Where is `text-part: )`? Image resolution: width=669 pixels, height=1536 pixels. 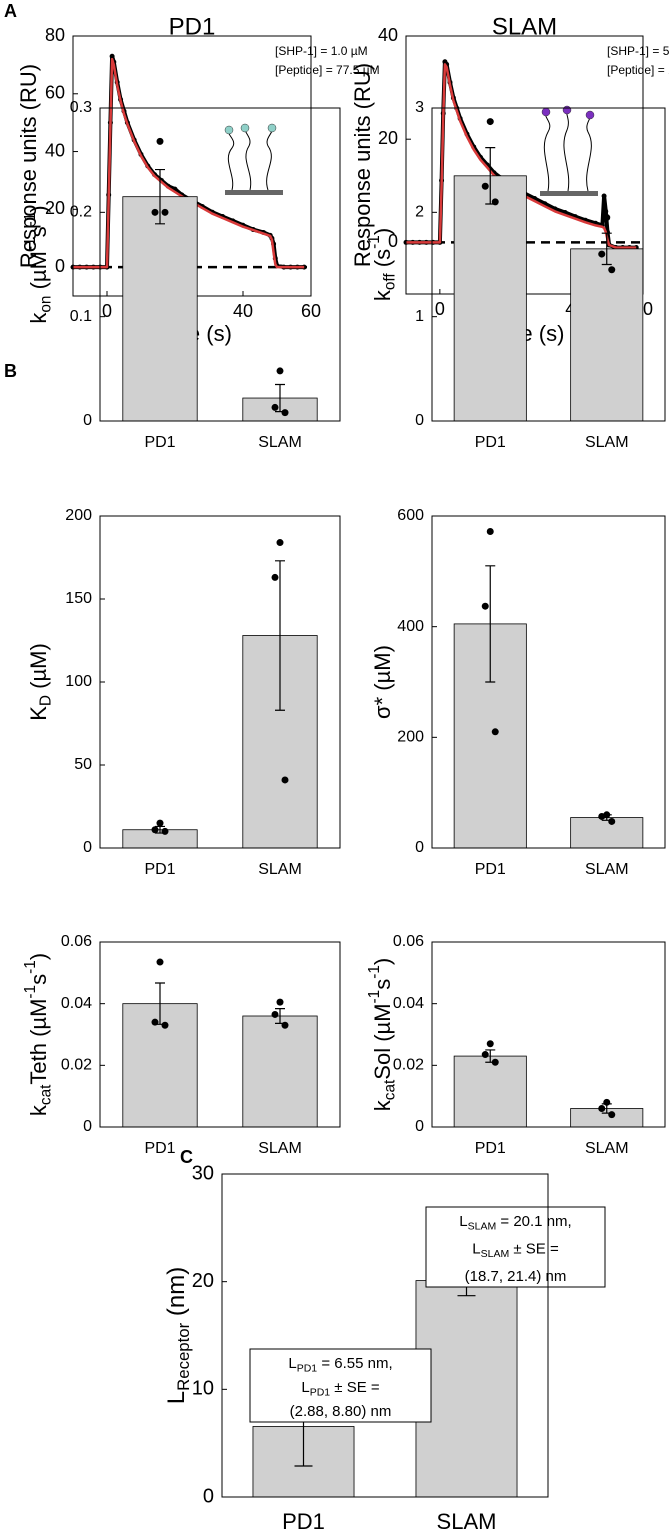
text-part: ) is located at coordinates (38, 956).